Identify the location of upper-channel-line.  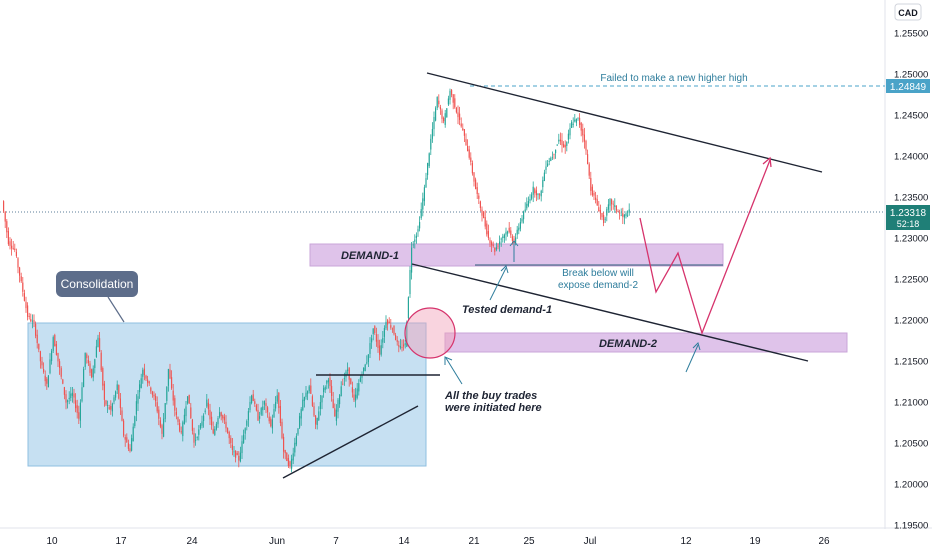
(624, 122).